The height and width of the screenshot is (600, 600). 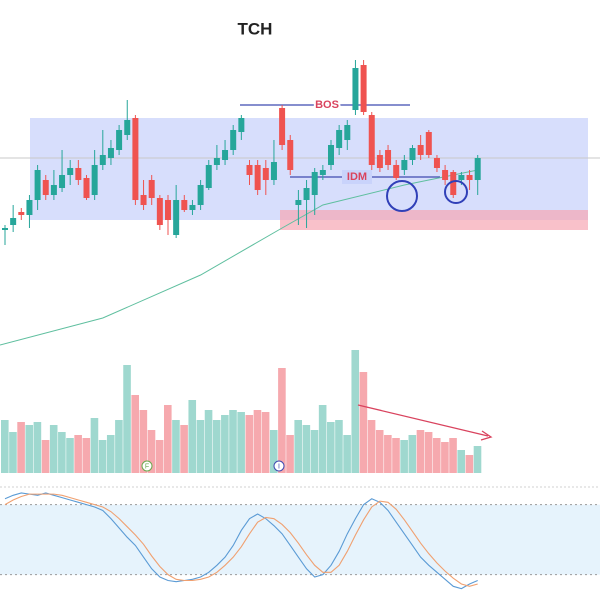 What do you see at coordinates (327, 105) in the screenshot?
I see `bos-label: BOS` at bounding box center [327, 105].